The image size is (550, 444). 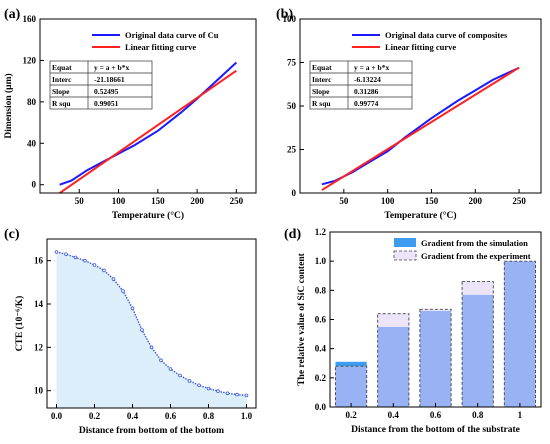 What do you see at coordinates (292, 150) in the screenshot?
I see `y-tick-label: 25` at bounding box center [292, 150].